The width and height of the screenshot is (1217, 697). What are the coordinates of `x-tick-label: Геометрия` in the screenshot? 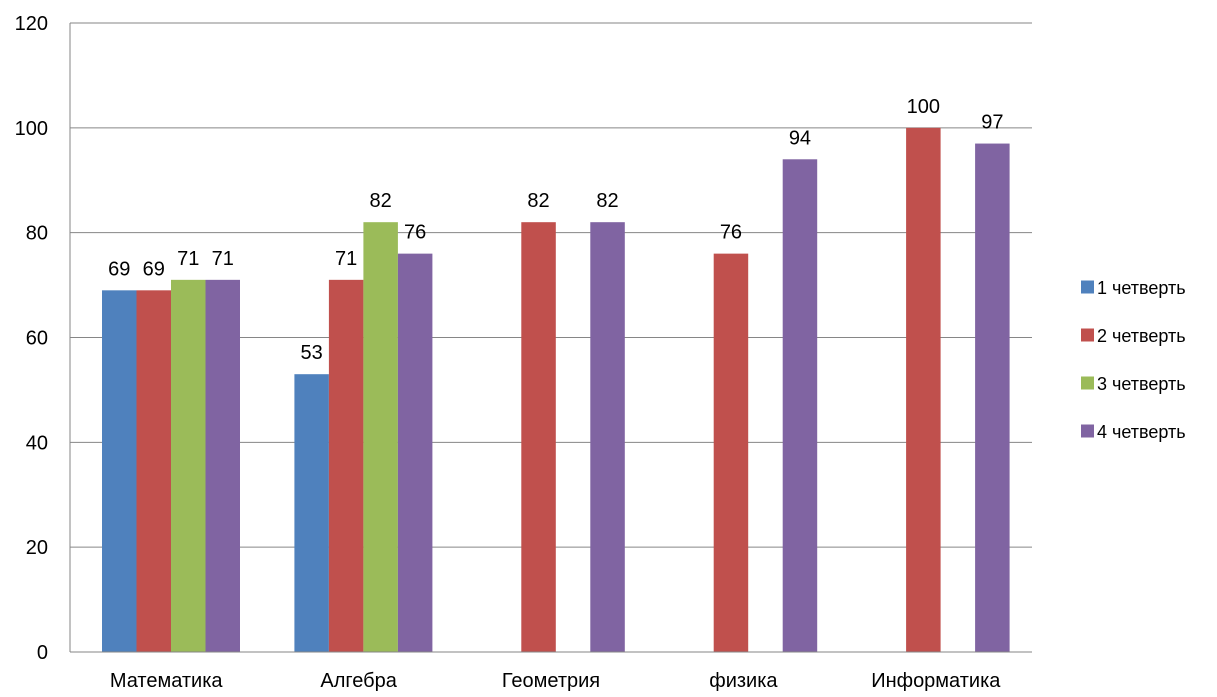 It's located at (551, 681).